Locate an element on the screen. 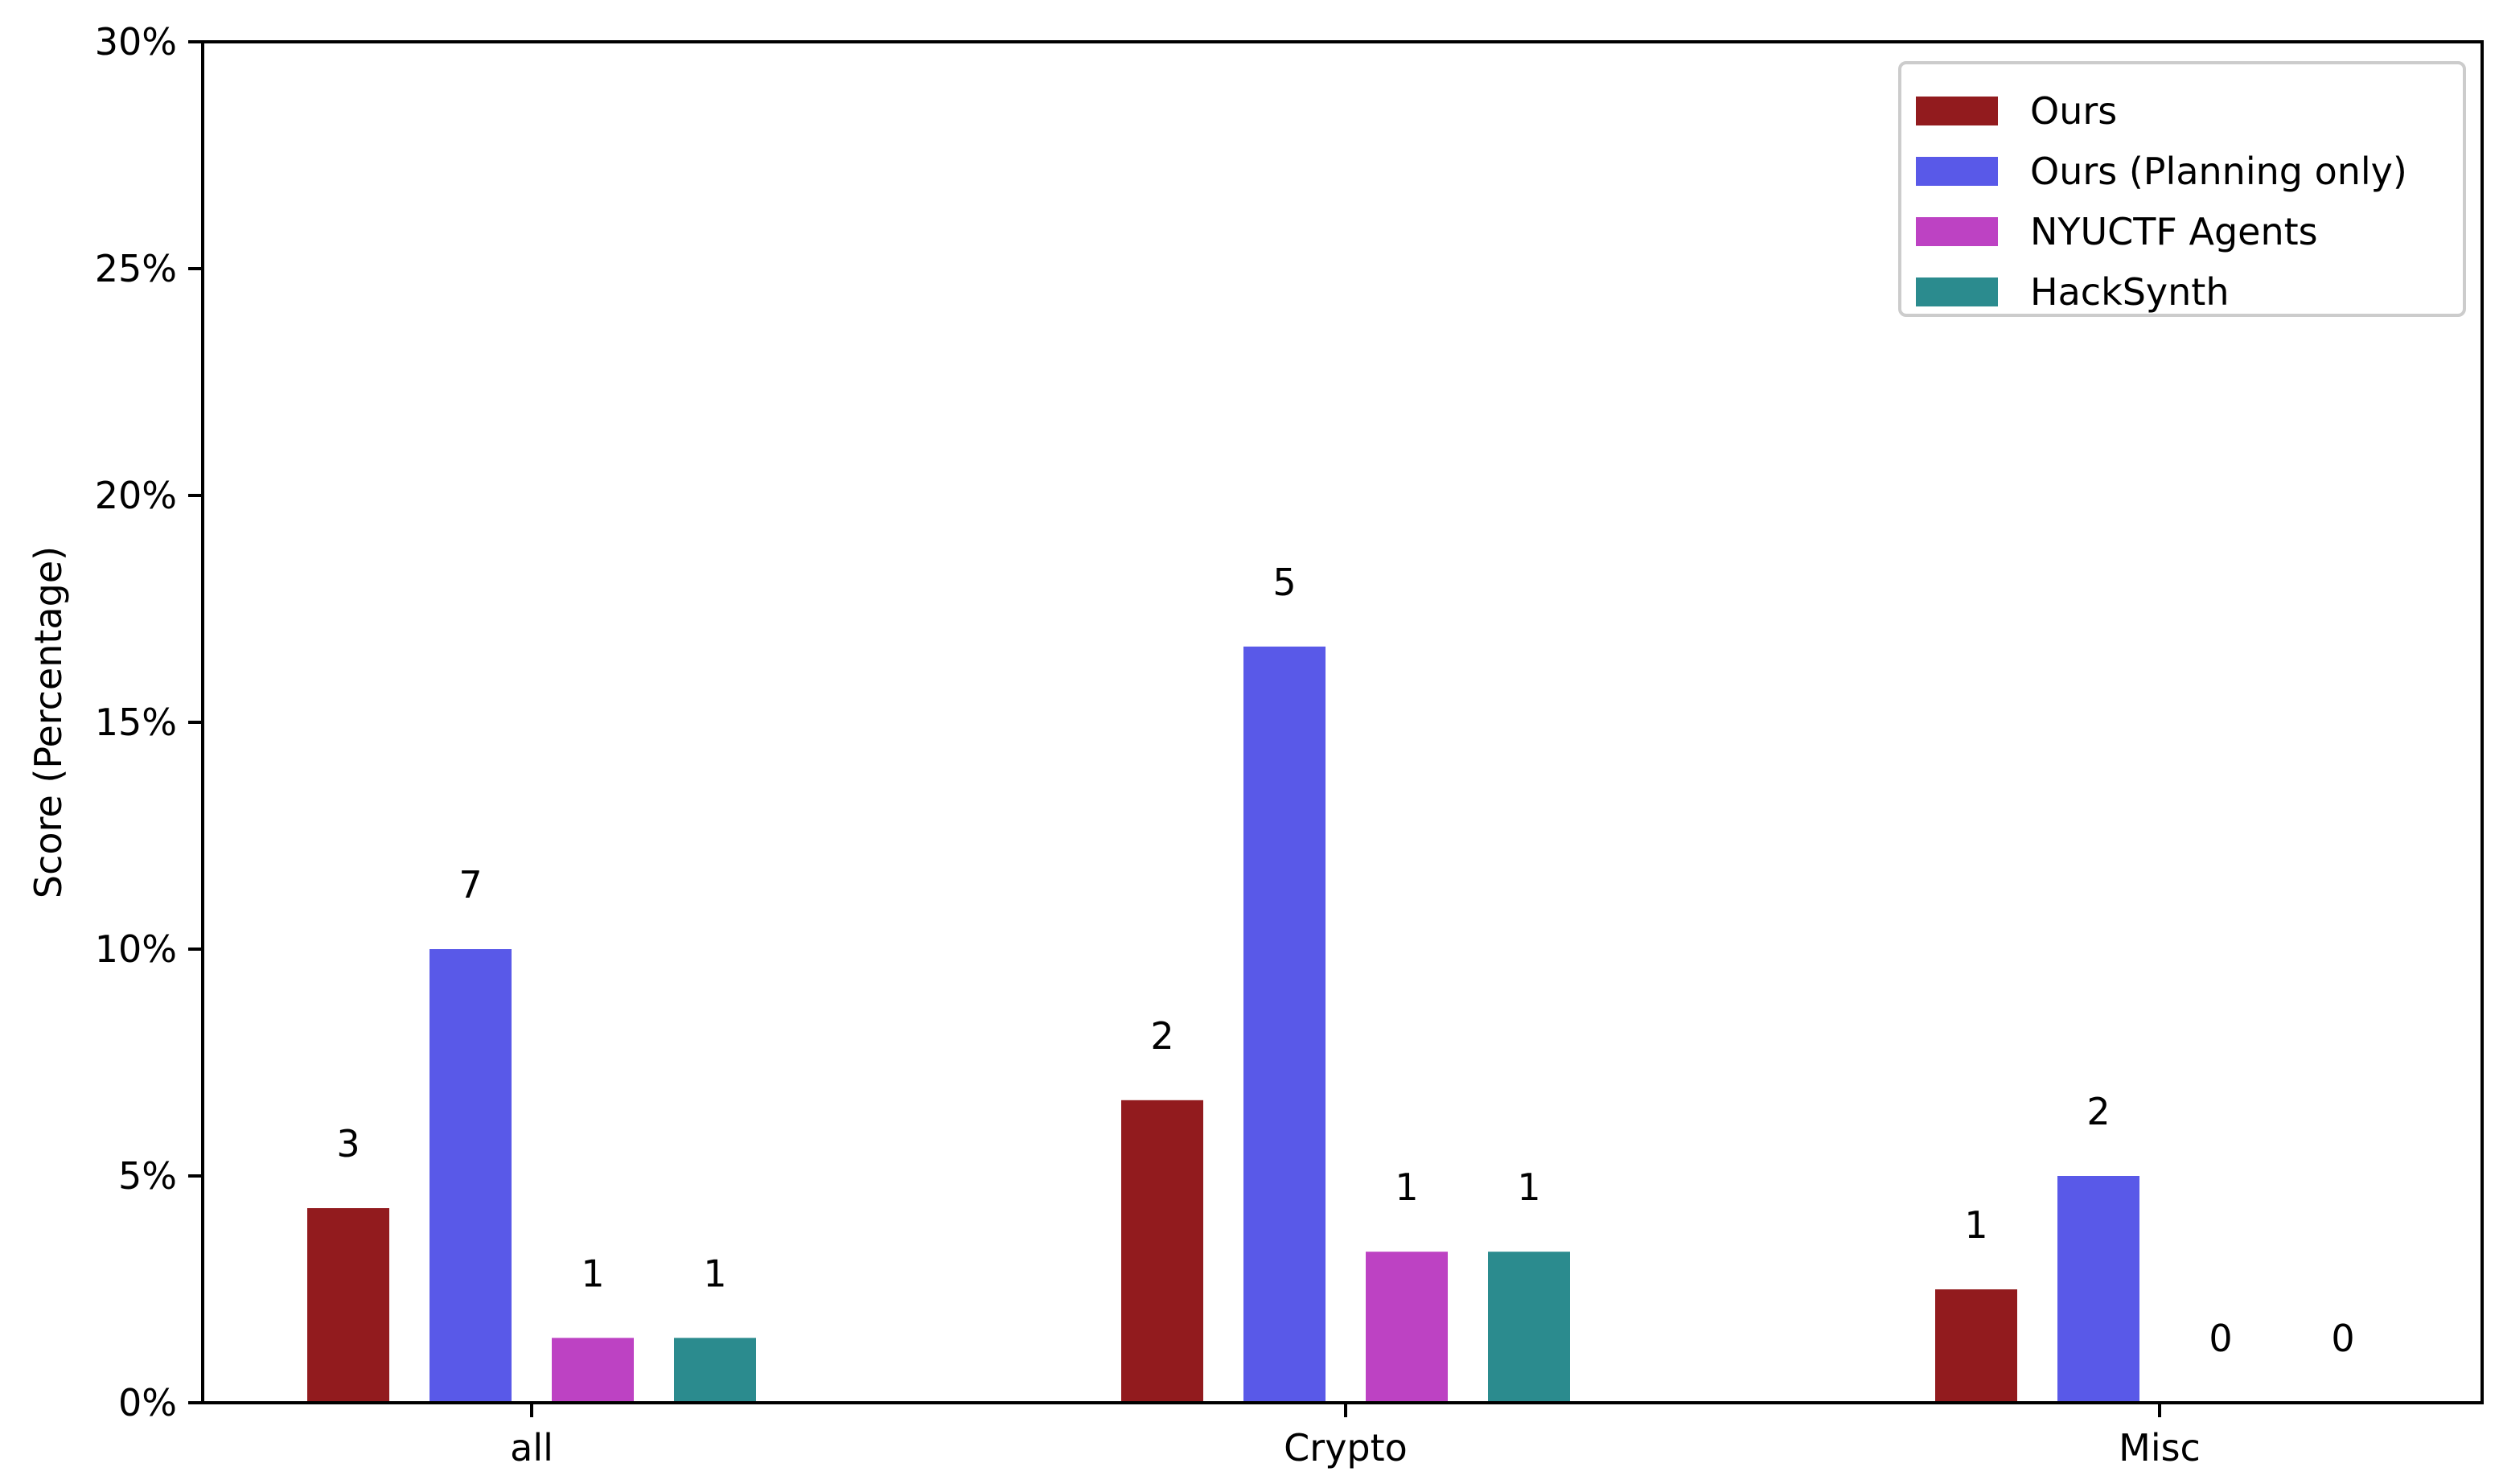  y-tick-label: 5% is located at coordinates (147, 1176).